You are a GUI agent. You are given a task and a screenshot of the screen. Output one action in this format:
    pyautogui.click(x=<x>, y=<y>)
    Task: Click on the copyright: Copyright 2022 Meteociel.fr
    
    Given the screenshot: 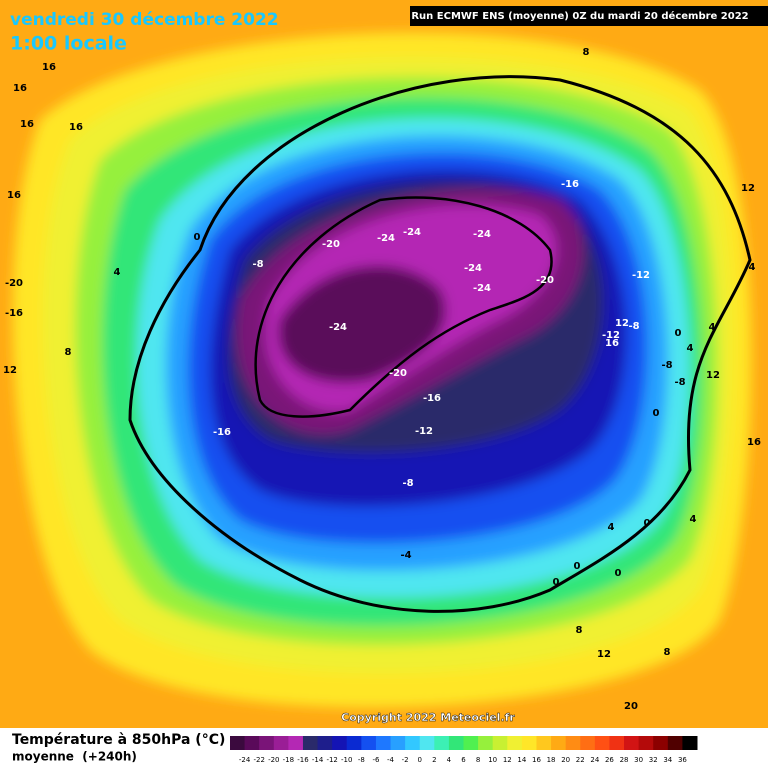 What is the action you would take?
    pyautogui.click(x=428, y=717)
    